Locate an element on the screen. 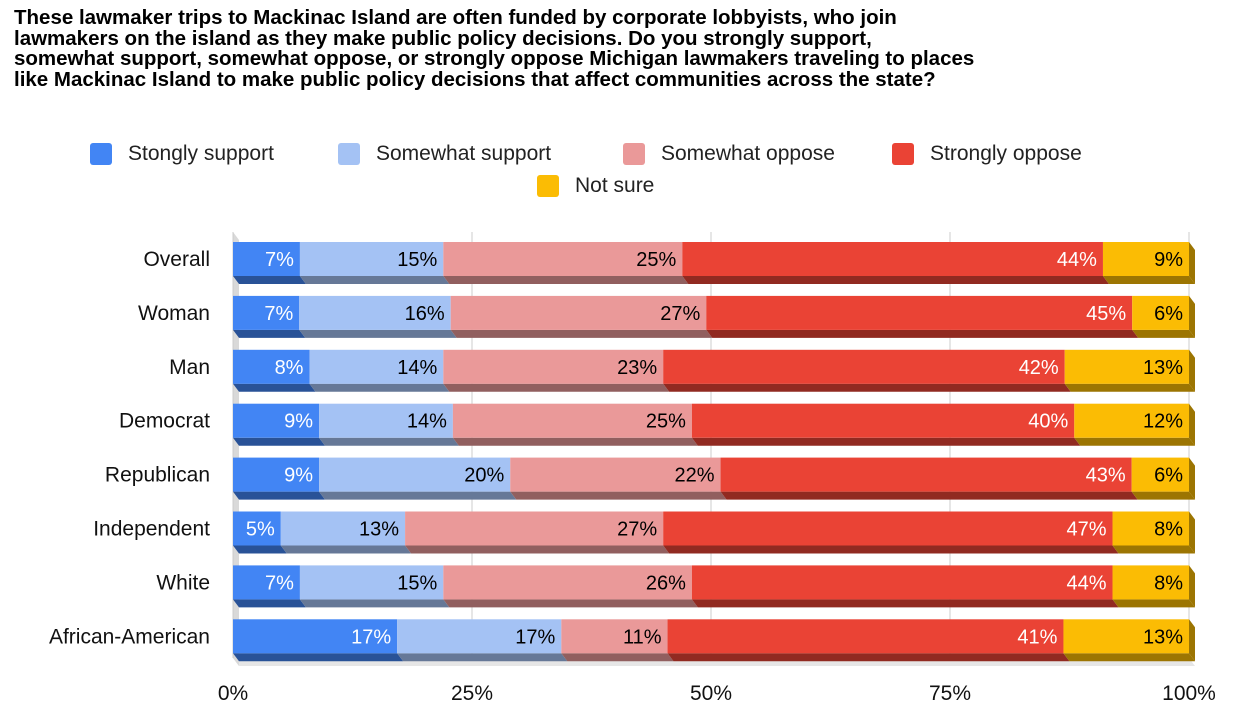 The width and height of the screenshot is (1238, 722). category-label: White is located at coordinates (183, 582).